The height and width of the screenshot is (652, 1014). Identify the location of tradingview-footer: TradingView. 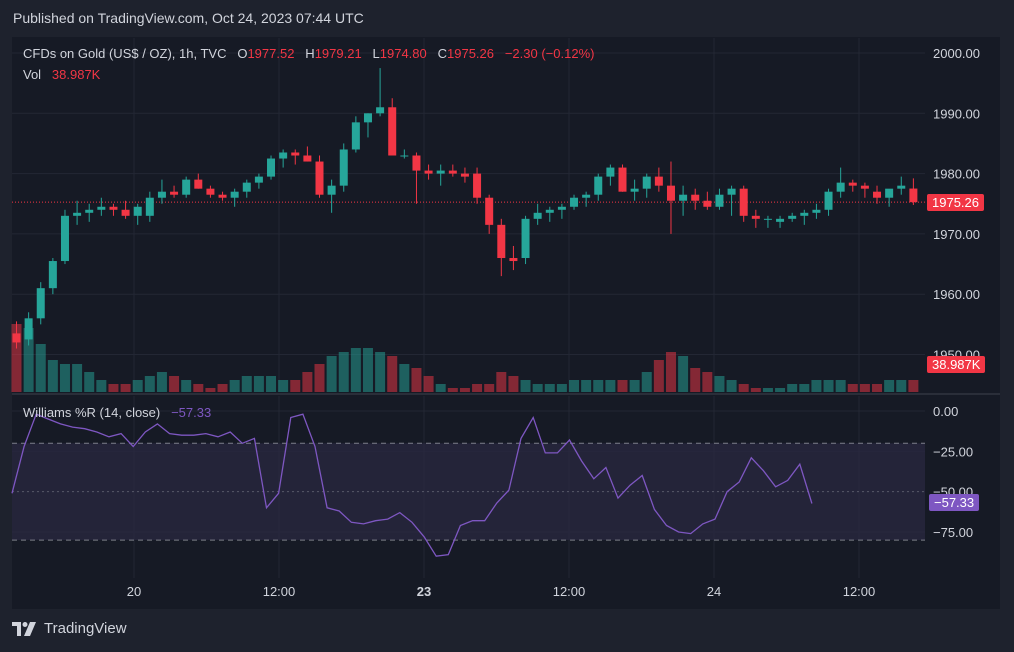
(69, 628).